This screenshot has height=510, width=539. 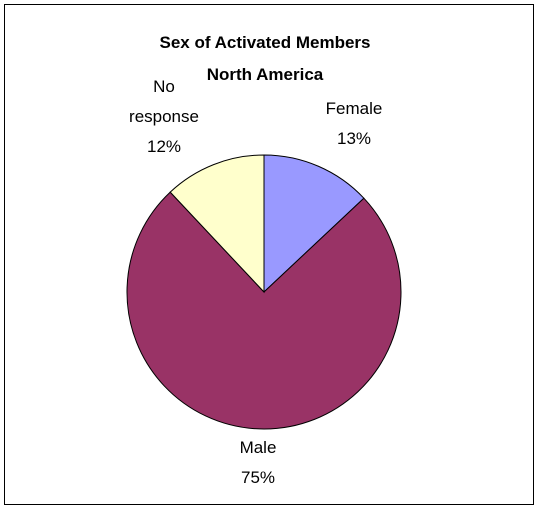 What do you see at coordinates (265, 74) in the screenshot?
I see `chart-title-line-2: North America` at bounding box center [265, 74].